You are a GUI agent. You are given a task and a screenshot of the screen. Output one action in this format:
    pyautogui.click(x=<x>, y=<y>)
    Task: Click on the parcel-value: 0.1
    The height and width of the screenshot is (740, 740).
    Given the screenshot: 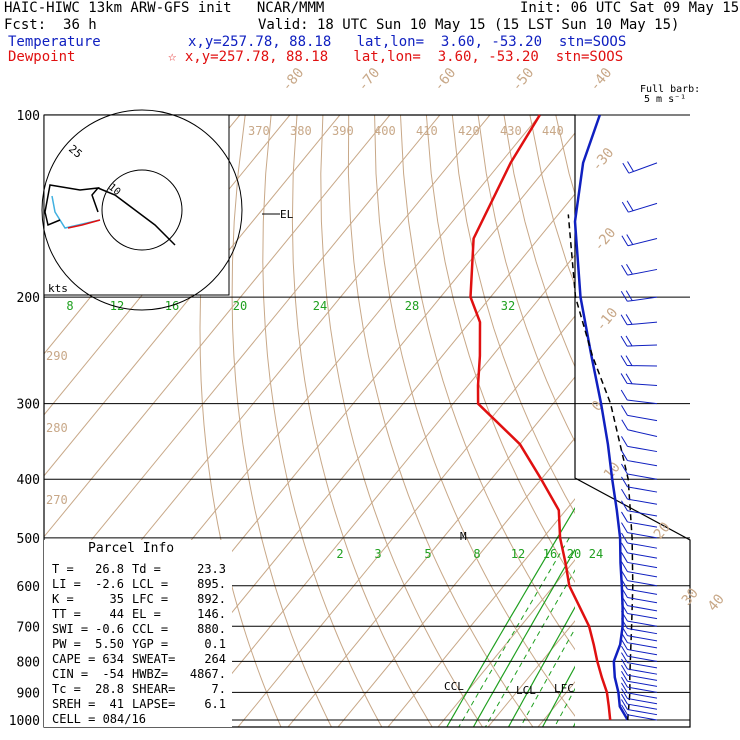 What is the action you would take?
    pyautogui.click(x=215, y=644)
    